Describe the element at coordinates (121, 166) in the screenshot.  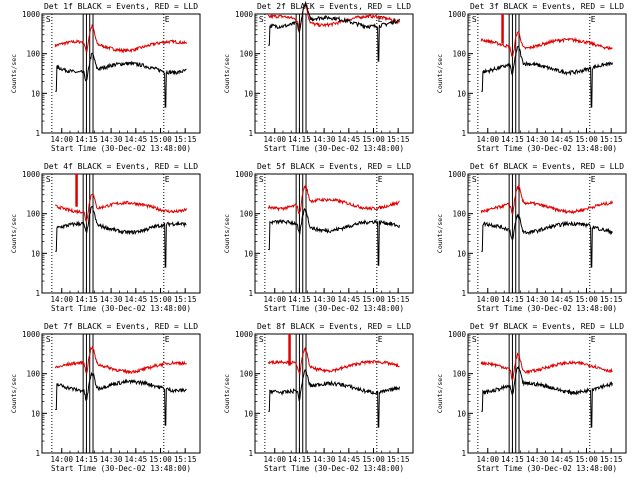
I see `chart-title: Det 4f BLACK = Events, RED = LLD` at that location.